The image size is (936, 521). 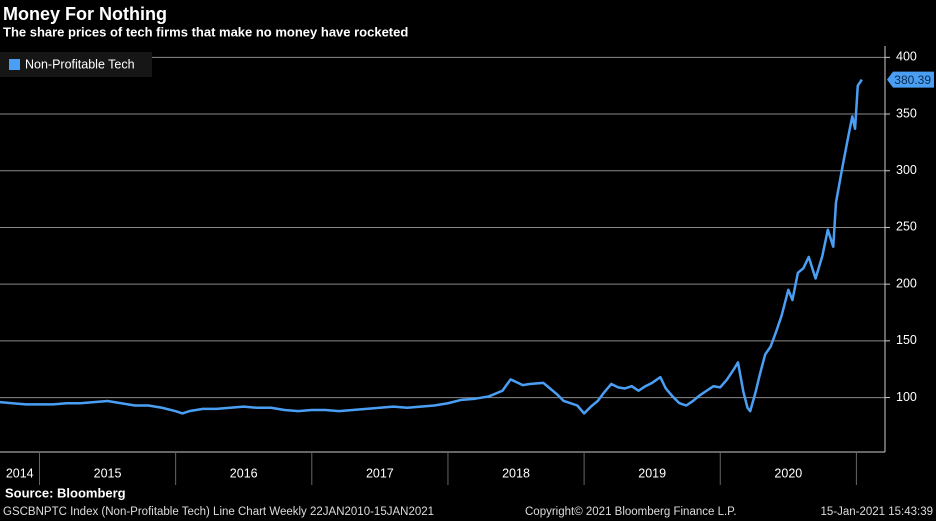 What do you see at coordinates (20, 473) in the screenshot?
I see `x-tick-label: 2014` at bounding box center [20, 473].